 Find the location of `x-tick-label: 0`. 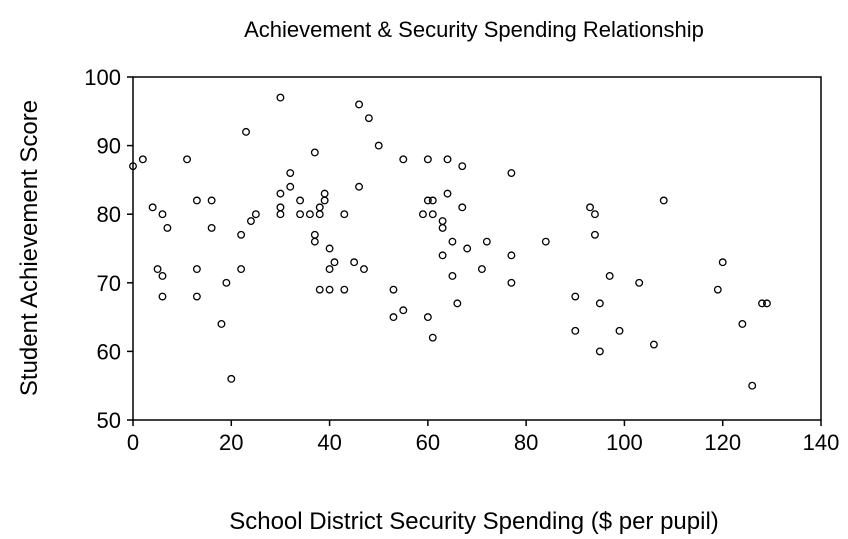

x-tick-label: 0 is located at coordinates (133, 442).